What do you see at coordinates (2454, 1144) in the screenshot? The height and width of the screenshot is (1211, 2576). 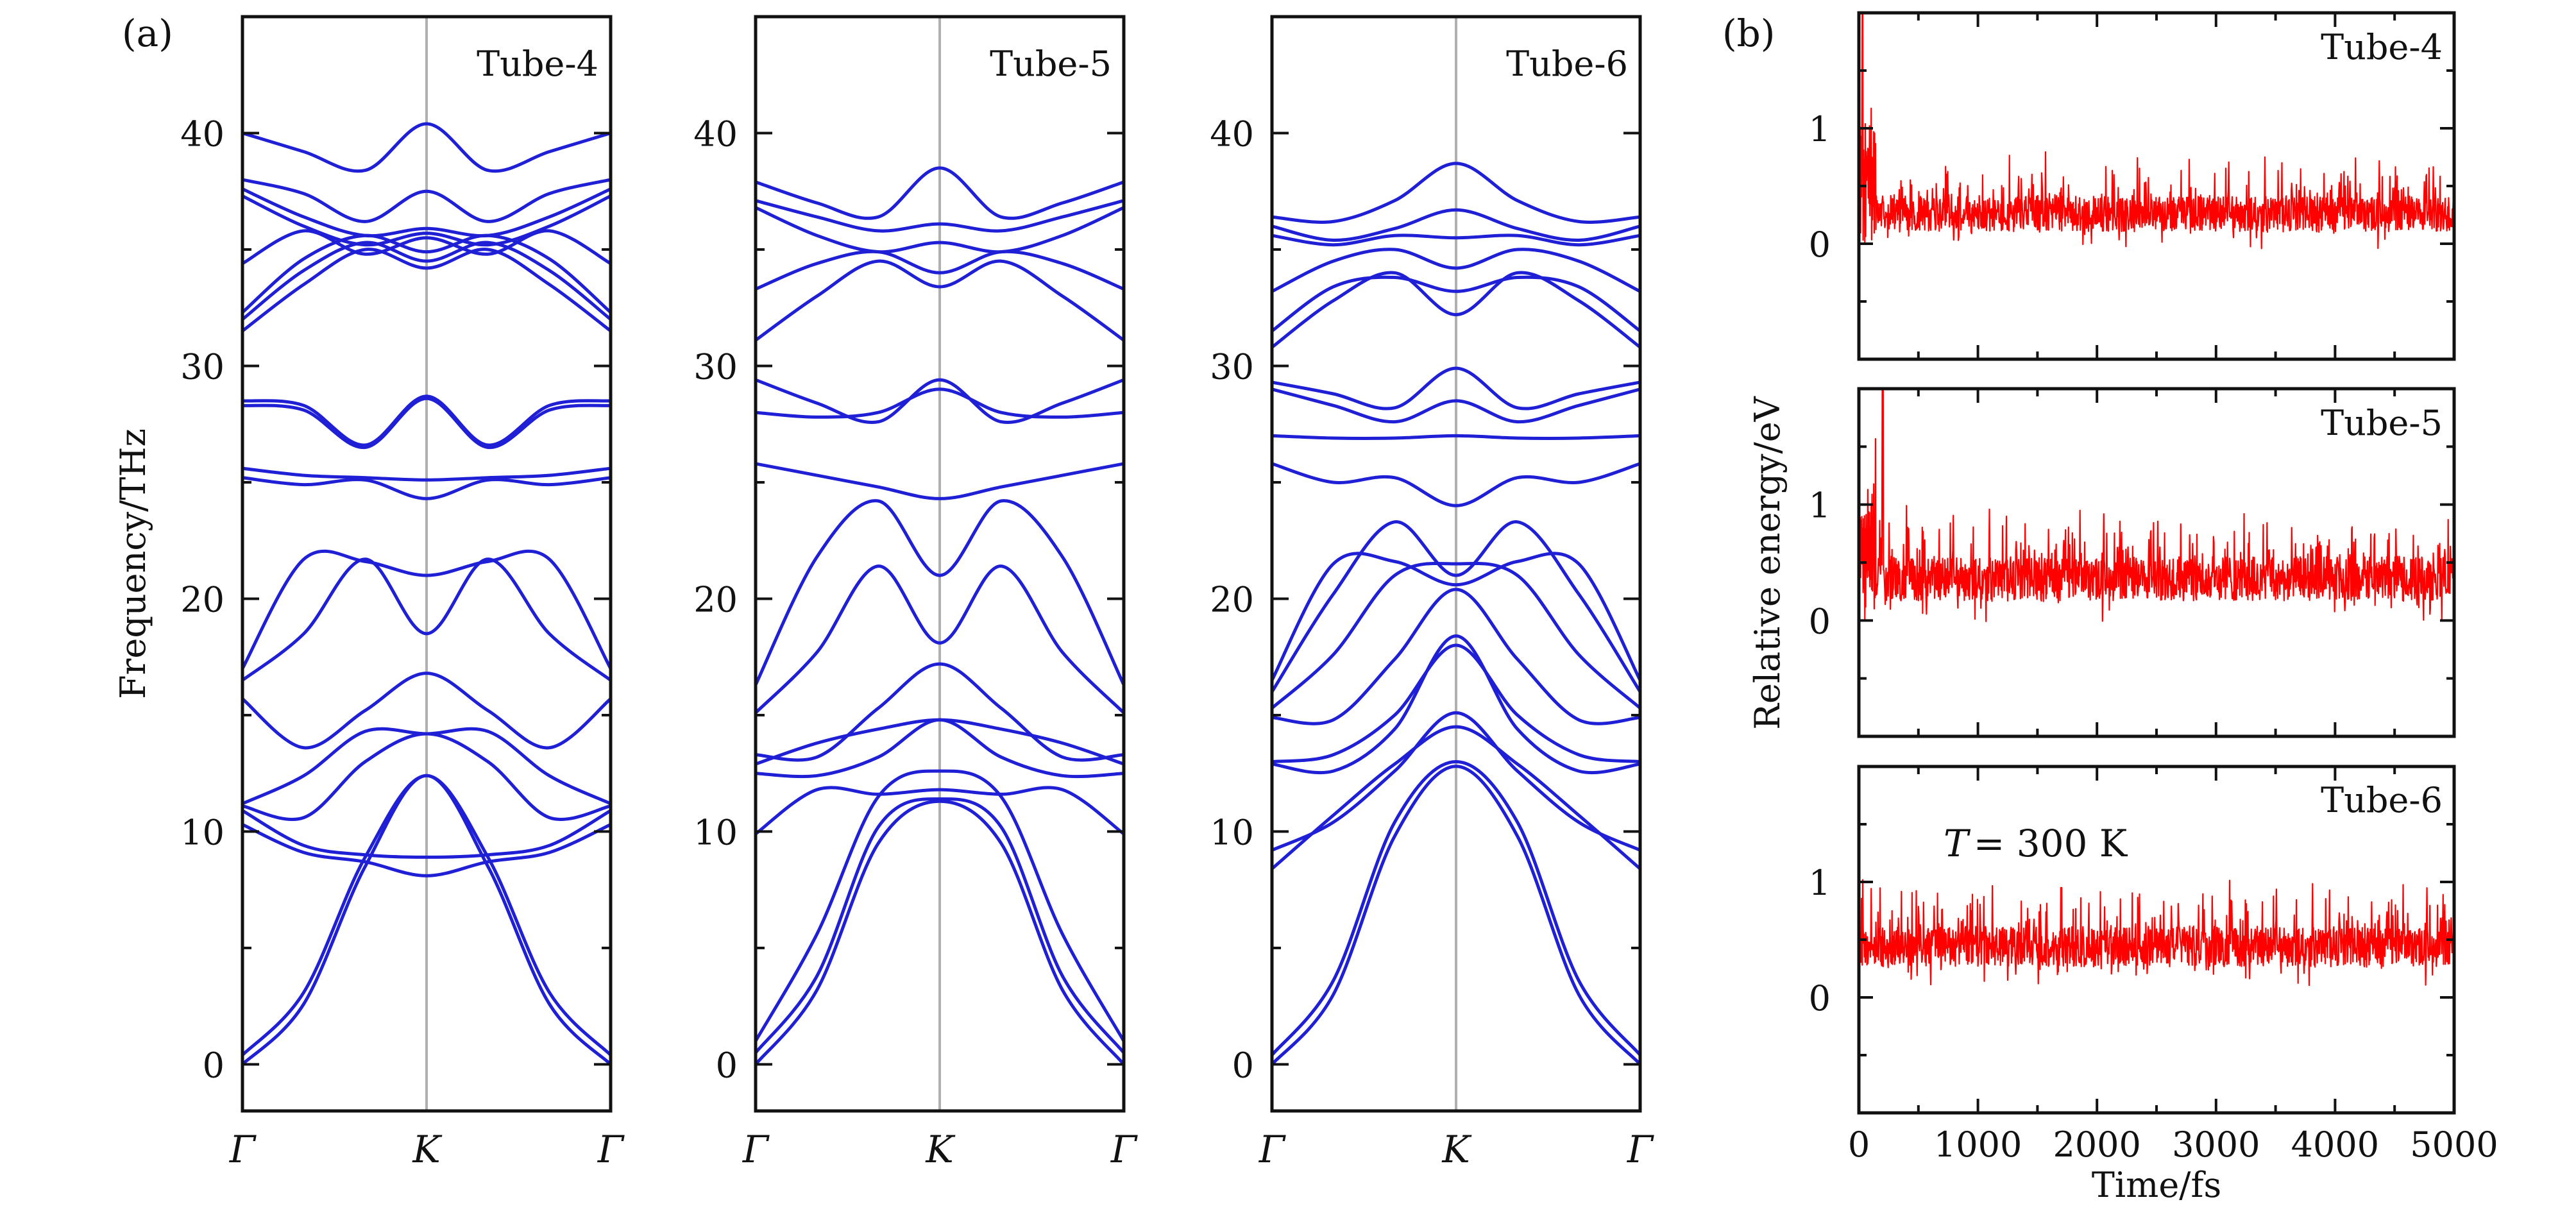 I see `x-tick-label: 5000` at bounding box center [2454, 1144].